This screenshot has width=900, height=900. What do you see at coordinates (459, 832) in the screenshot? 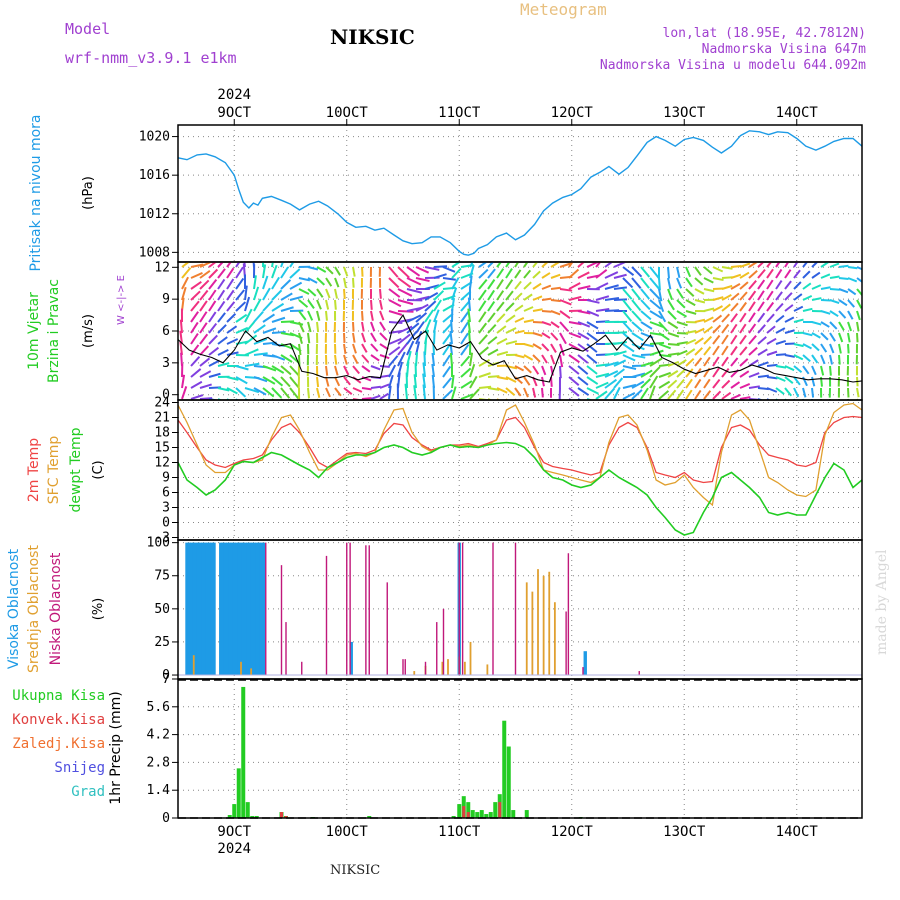
I see `bottom-date-label-2: 11OCT` at bounding box center [459, 832].